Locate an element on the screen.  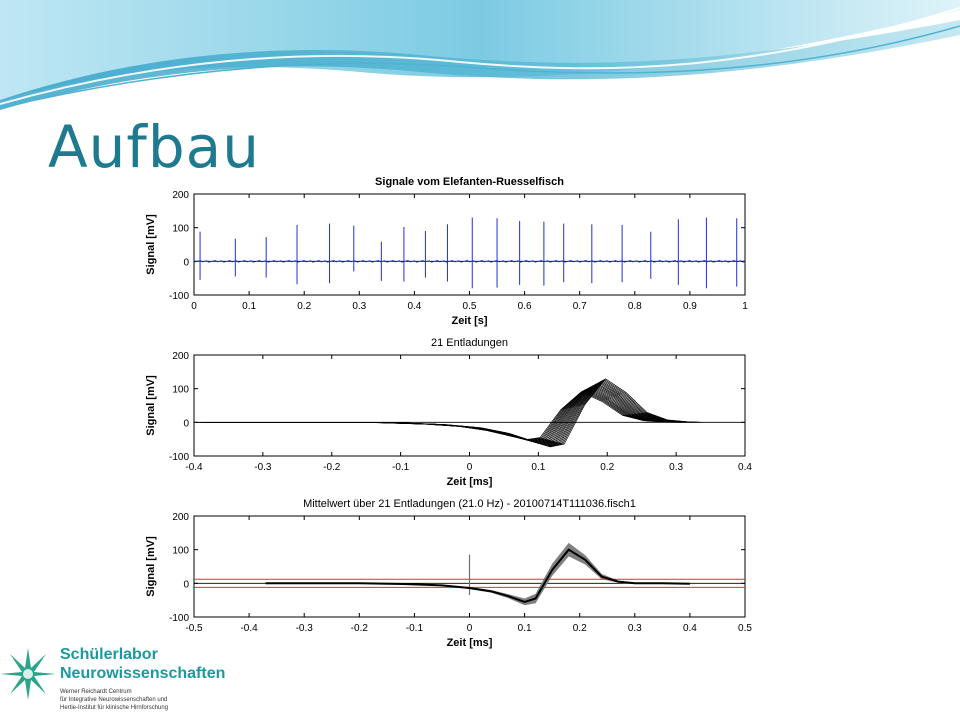
chart2-ytick-label: 100 is located at coordinates (180, 390).